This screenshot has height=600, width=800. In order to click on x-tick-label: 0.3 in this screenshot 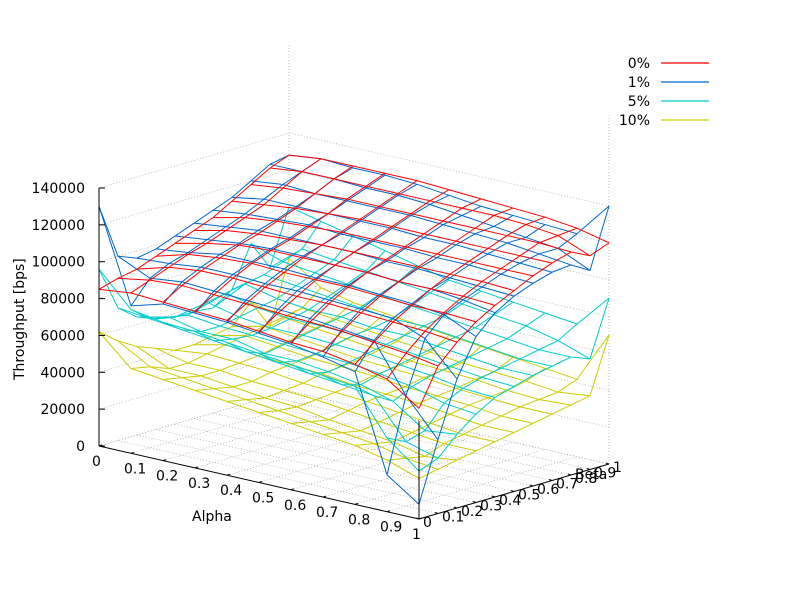, I will do `click(199, 484)`.